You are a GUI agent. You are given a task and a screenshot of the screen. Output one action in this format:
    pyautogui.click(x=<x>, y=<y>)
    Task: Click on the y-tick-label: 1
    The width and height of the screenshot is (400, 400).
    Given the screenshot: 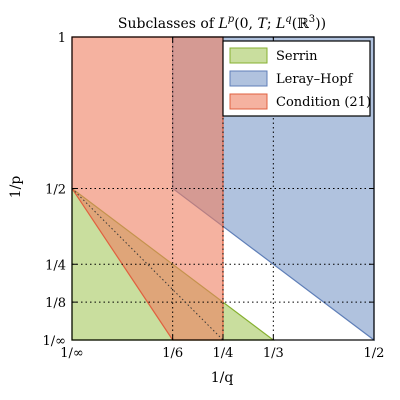 What is the action you would take?
    pyautogui.click(x=62, y=38)
    